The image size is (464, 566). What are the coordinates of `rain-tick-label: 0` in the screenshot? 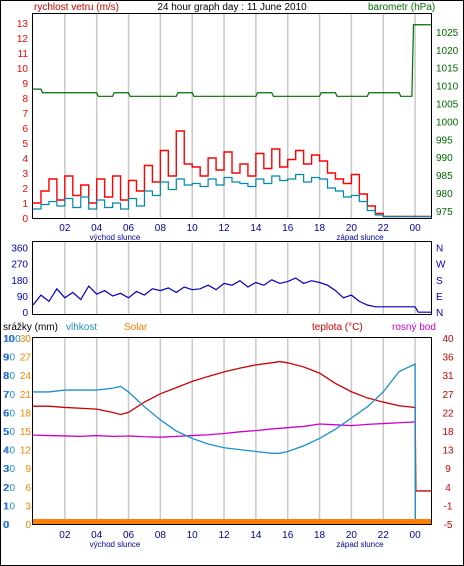 It's located at (6, 525).